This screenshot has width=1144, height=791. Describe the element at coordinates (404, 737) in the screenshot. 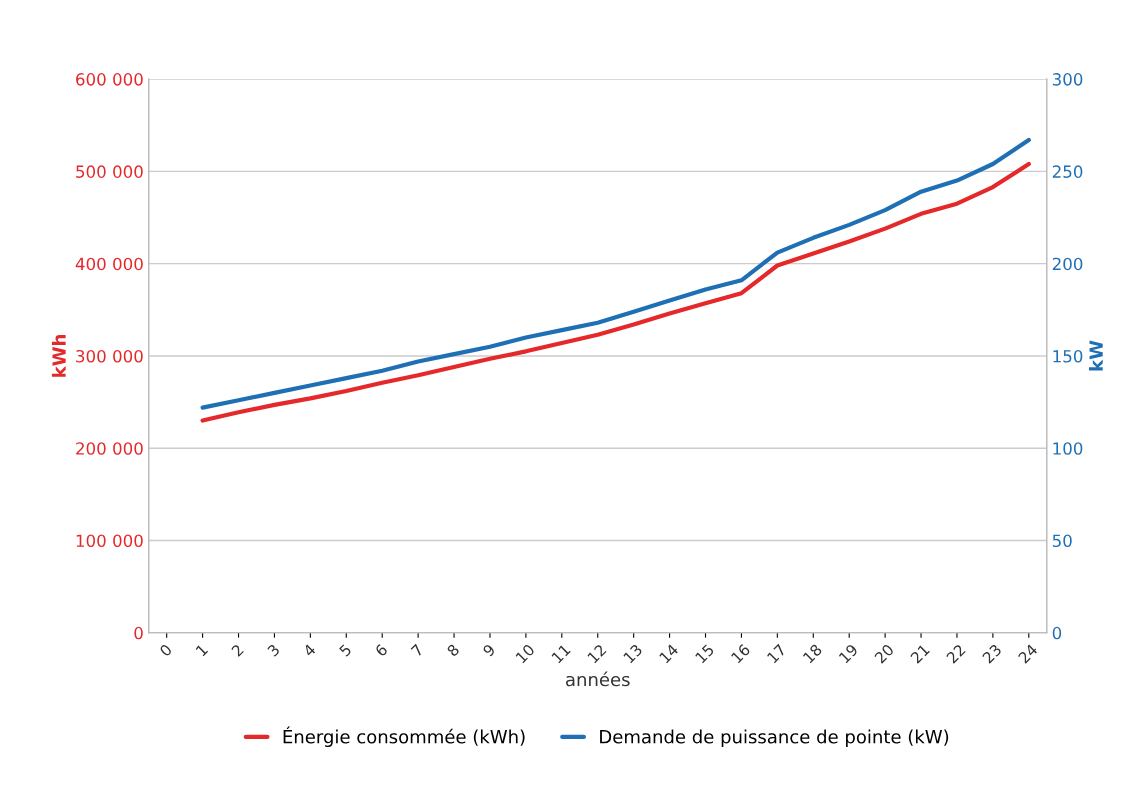

I see `legend-label: Énergie consommée (kWh)` at that location.